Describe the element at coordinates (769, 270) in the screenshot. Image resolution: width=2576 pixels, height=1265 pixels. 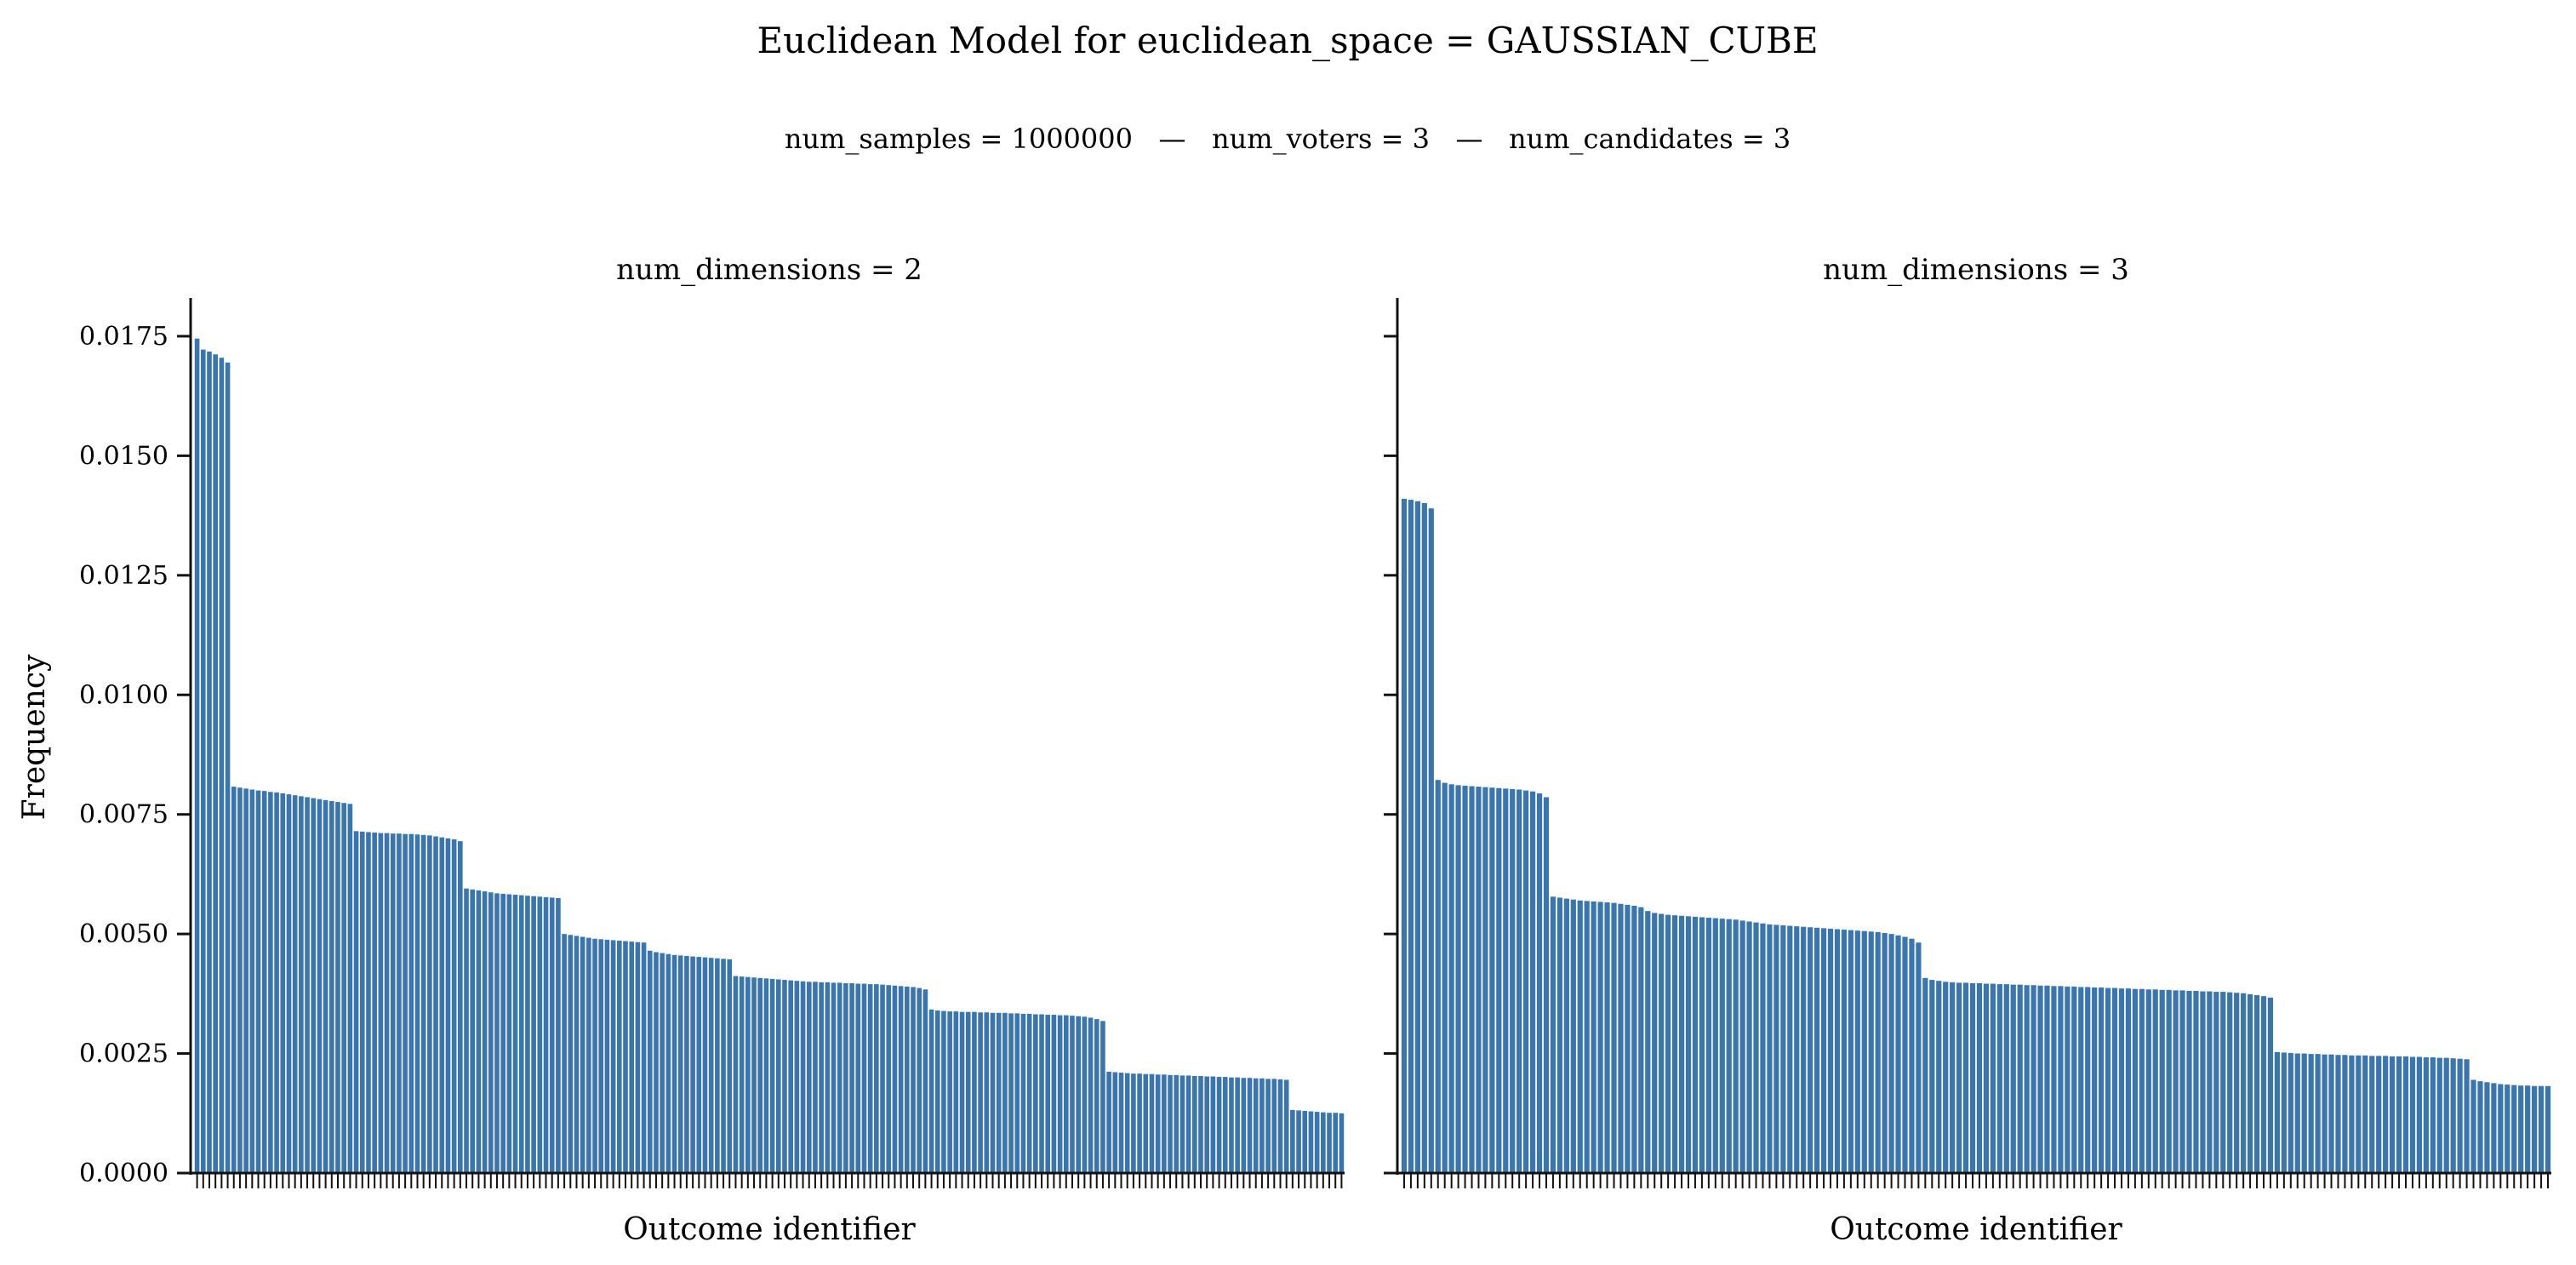
I see `panel-title: num_dimensions = 2` at that location.